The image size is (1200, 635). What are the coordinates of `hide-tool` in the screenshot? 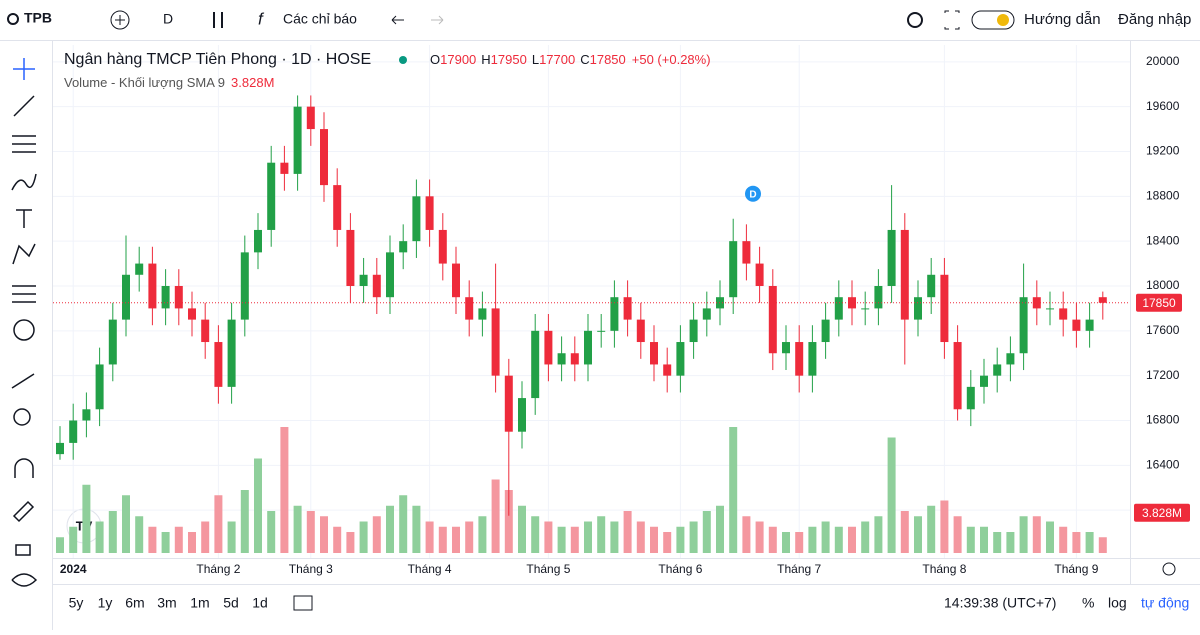 It's located at (24, 580).